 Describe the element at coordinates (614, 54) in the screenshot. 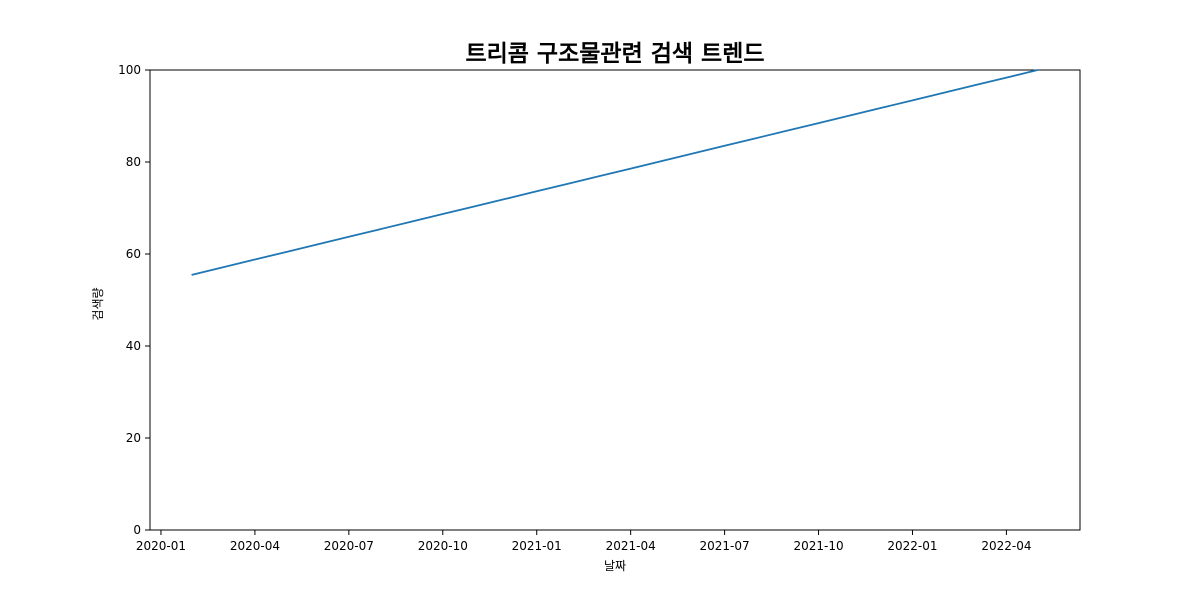

I see `chart-title: 트리콤 구조물관련 검색 트렌드` at that location.